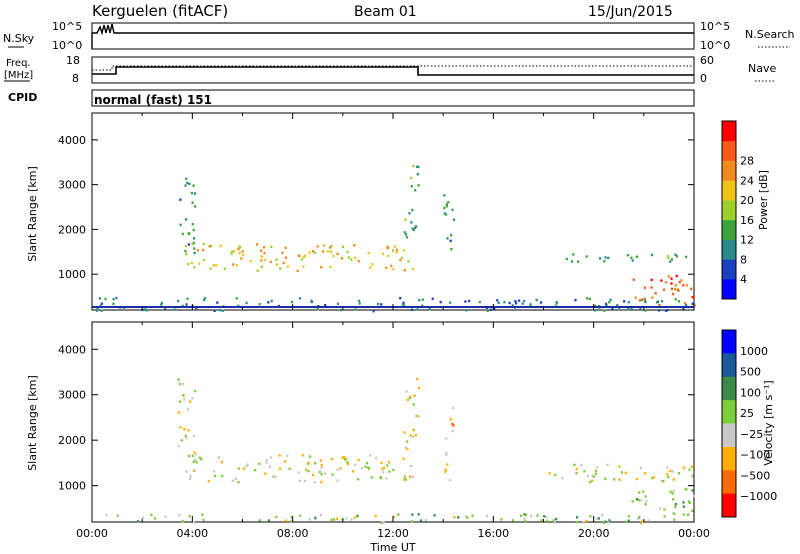 The image size is (800, 554). What do you see at coordinates (72, 349) in the screenshot?
I see `velocity-y-tick-label: 4000` at bounding box center [72, 349].